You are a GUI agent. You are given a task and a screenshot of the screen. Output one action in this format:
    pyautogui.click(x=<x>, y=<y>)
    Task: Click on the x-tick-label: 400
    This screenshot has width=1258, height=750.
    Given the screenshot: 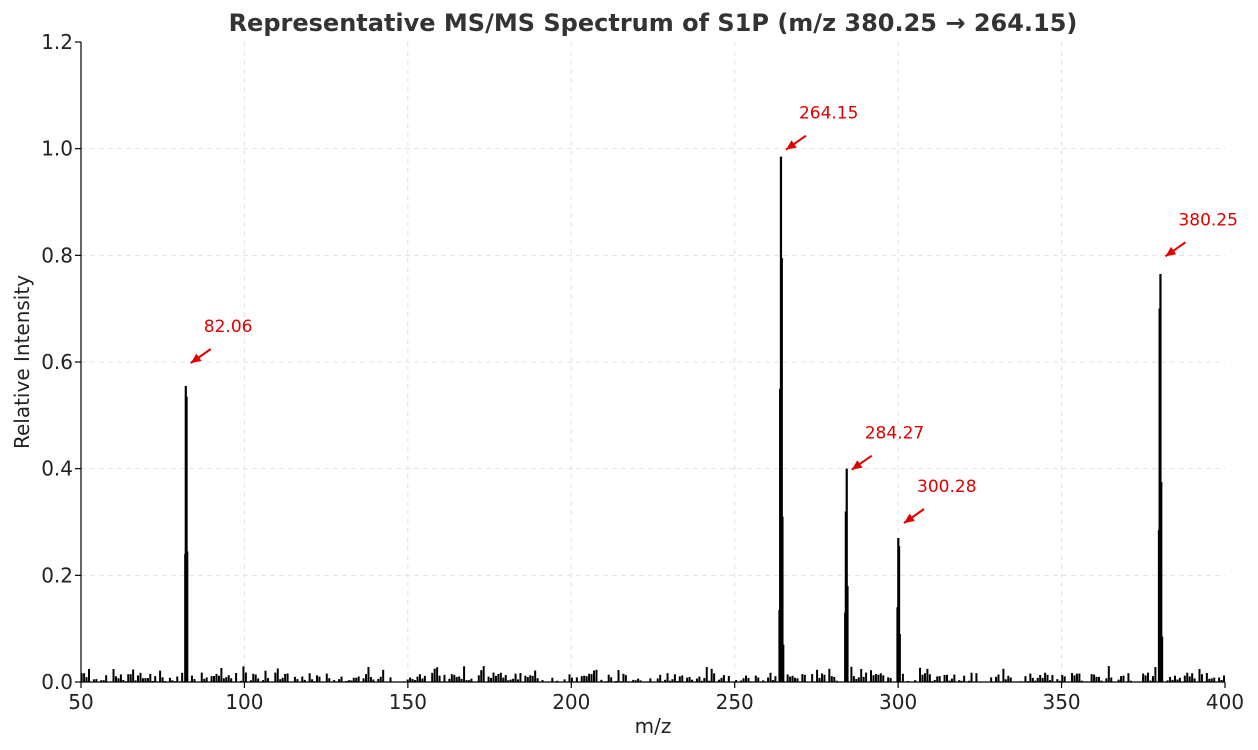 What is the action you would take?
    pyautogui.click(x=1225, y=702)
    